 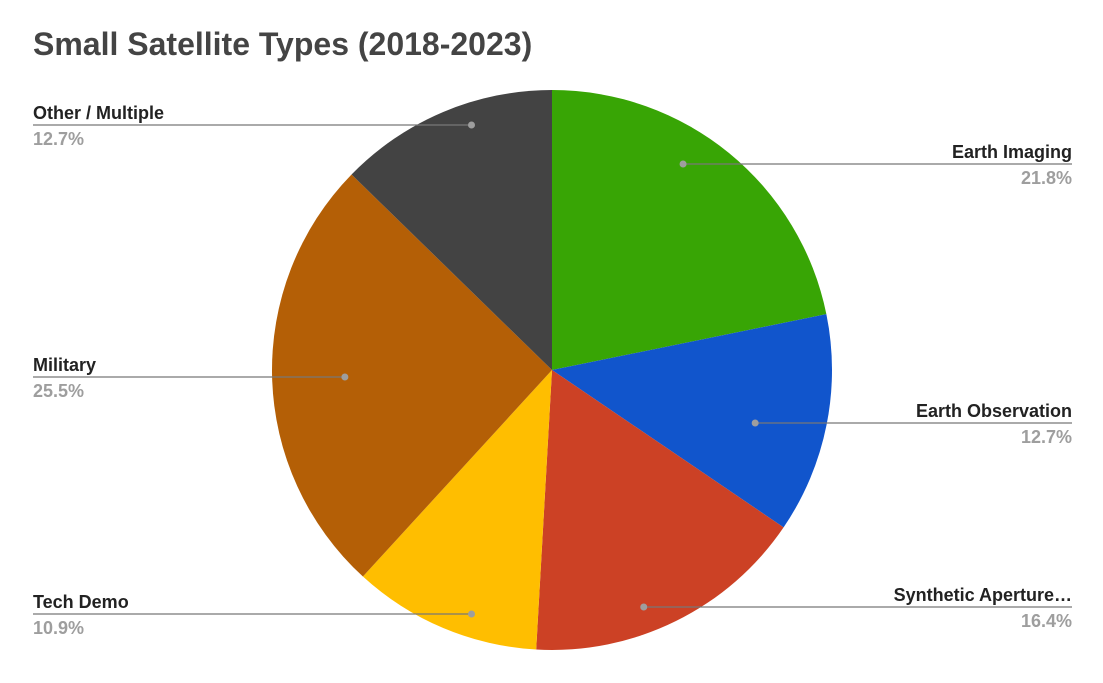 What do you see at coordinates (81, 602) in the screenshot?
I see `slice-label: Tech Demo` at bounding box center [81, 602].